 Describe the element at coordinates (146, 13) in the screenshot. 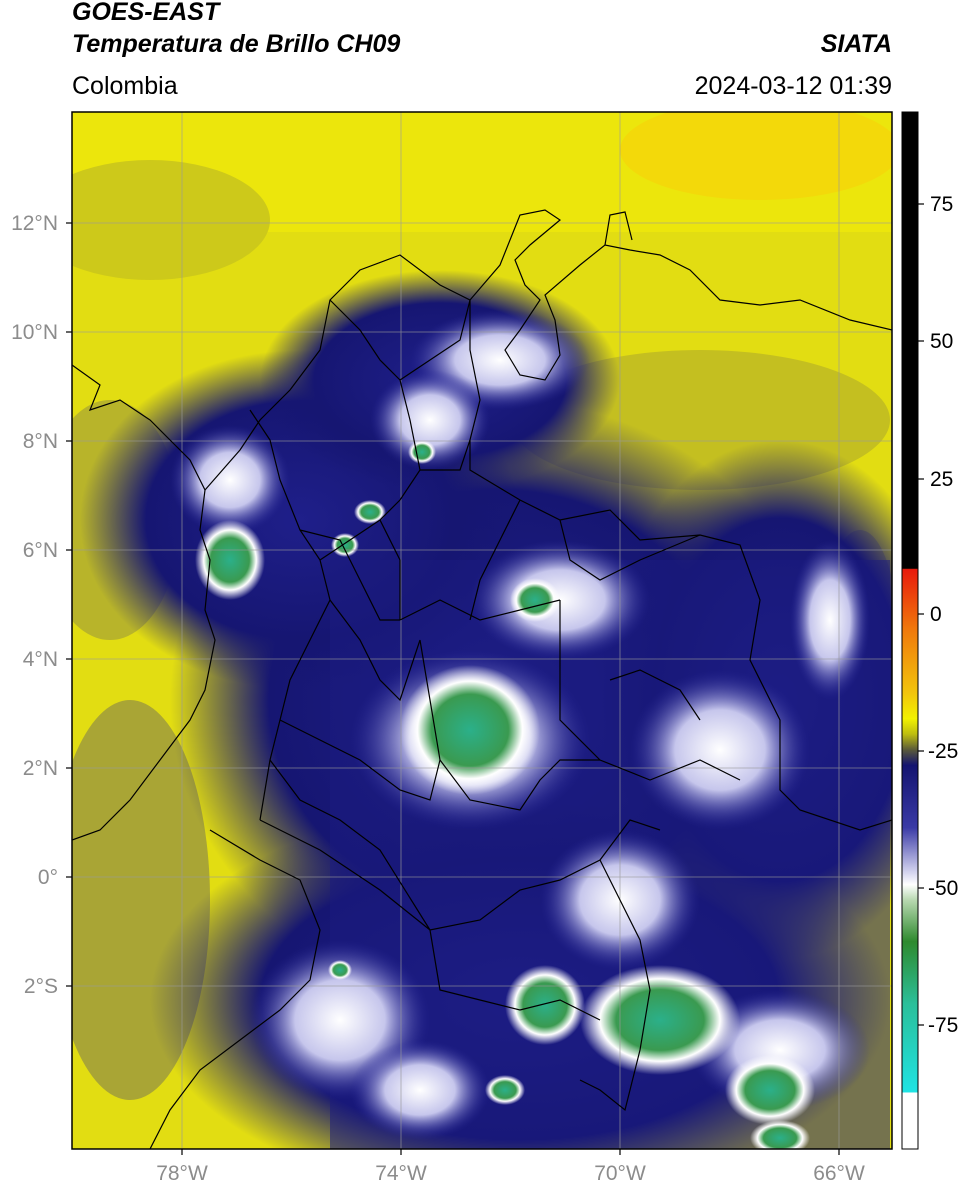

I see `satellite-title: GOES-EAST` at that location.